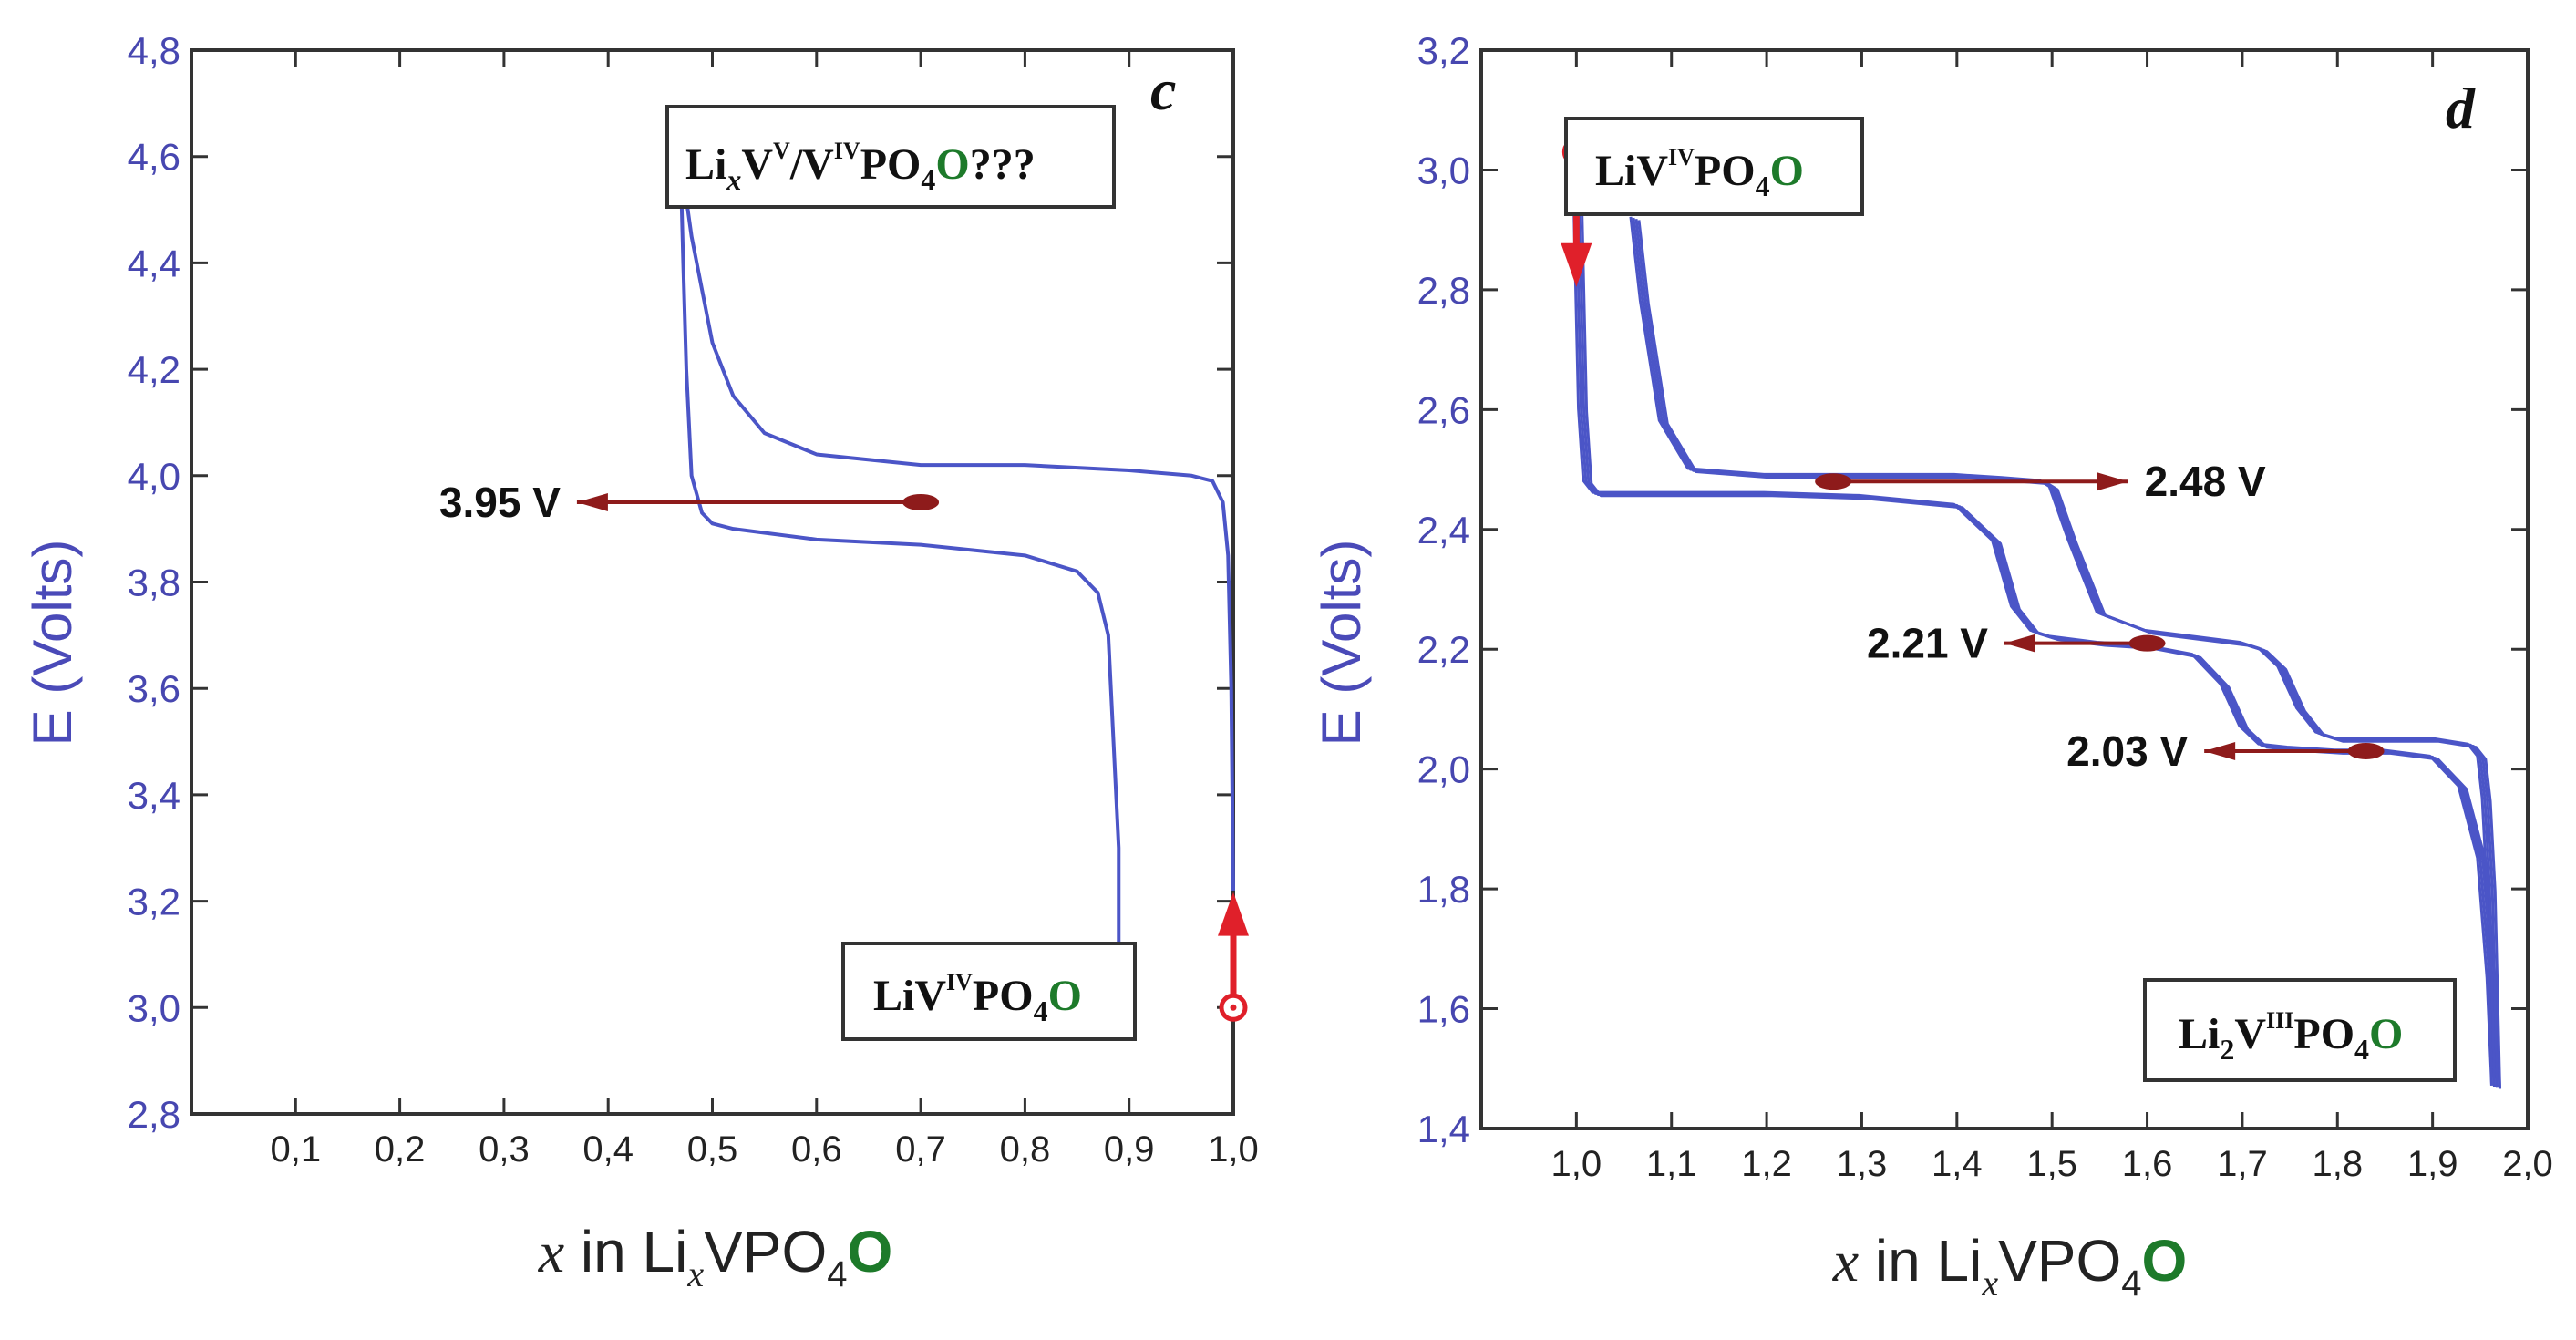 The image size is (2576, 1340). What do you see at coordinates (154, 688) in the screenshot?
I see `y-tick-label: 3,6` at bounding box center [154, 688].